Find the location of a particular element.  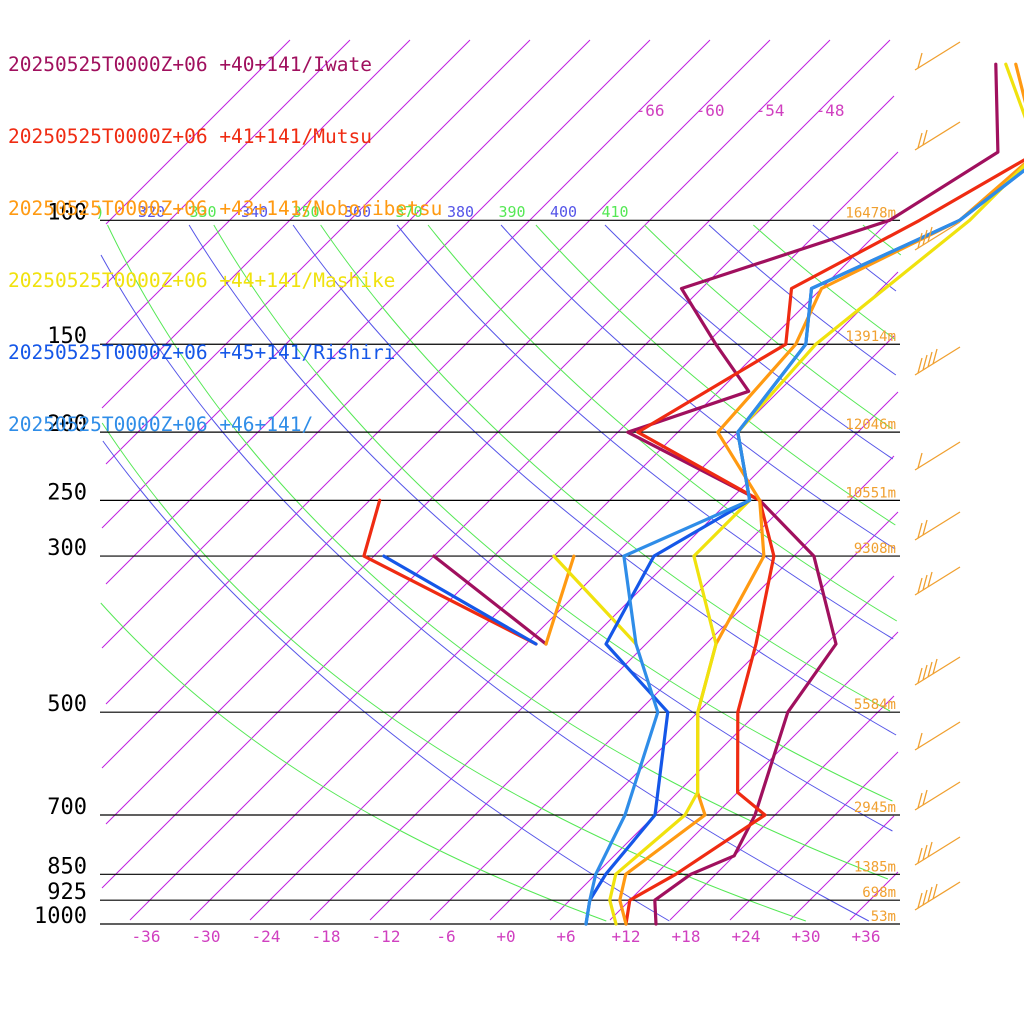

legend-entry: 20250525T0000Z+06 +45+141/Rishiri is located at coordinates (202, 352).